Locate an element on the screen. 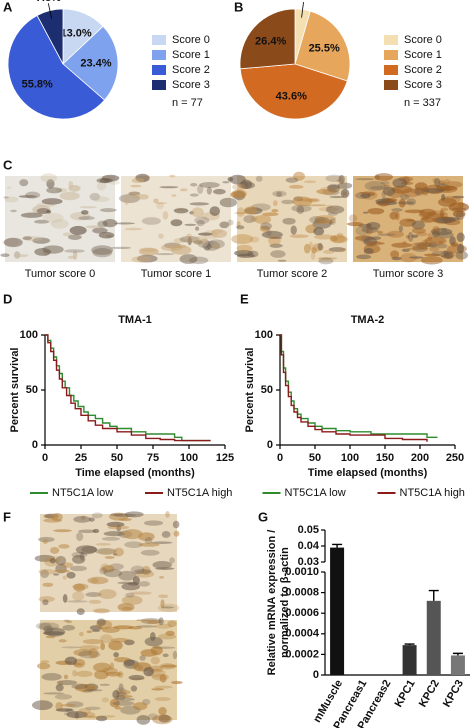  panel-letter: E is located at coordinates (244, 298).